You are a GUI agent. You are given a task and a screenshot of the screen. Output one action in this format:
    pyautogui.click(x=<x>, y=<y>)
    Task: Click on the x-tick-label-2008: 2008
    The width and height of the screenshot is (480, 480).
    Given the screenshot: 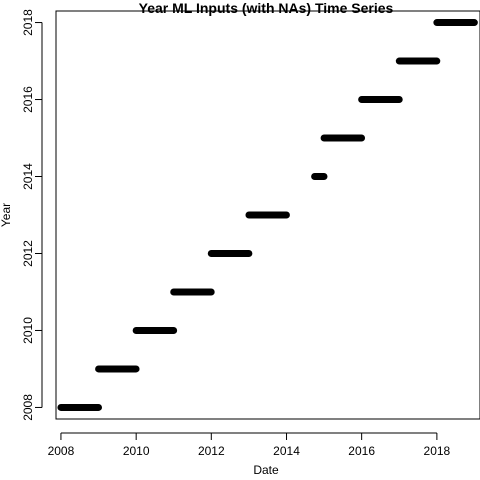 What is the action you would take?
    pyautogui.click(x=61, y=451)
    